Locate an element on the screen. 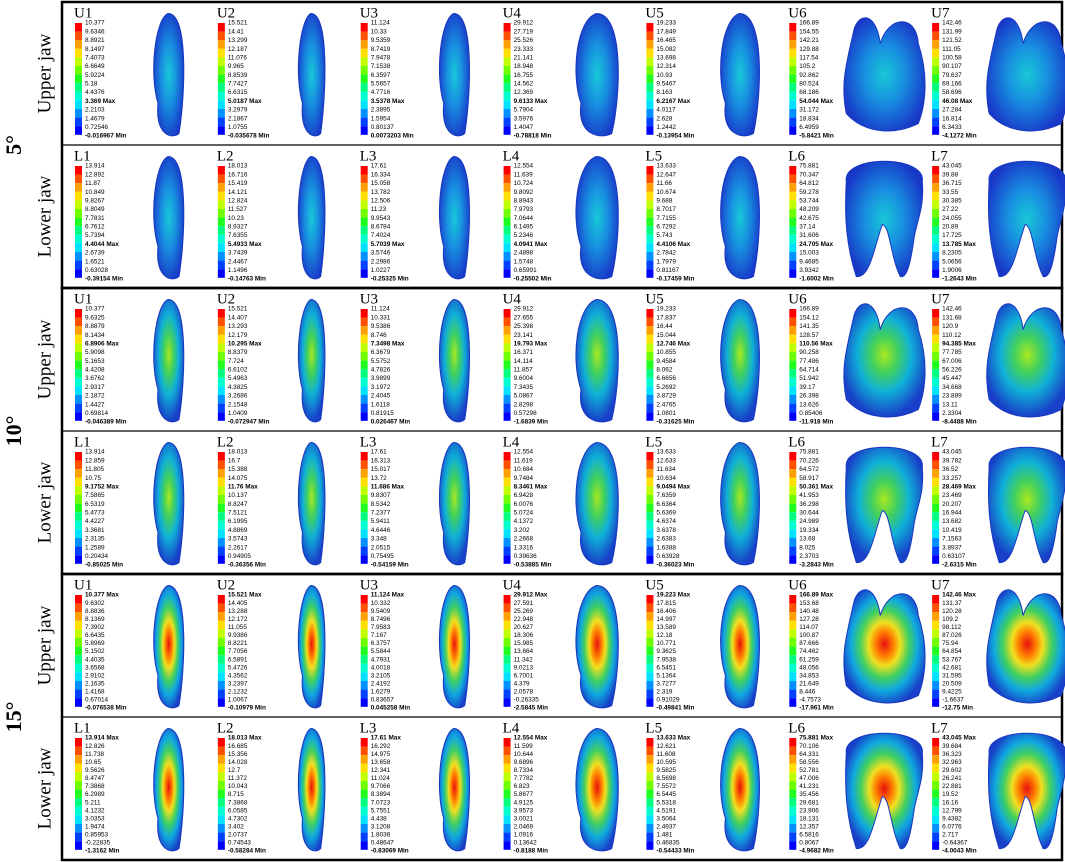 This screenshot has width=1065, height=862. legend-label: 128.57 is located at coordinates (809, 335).